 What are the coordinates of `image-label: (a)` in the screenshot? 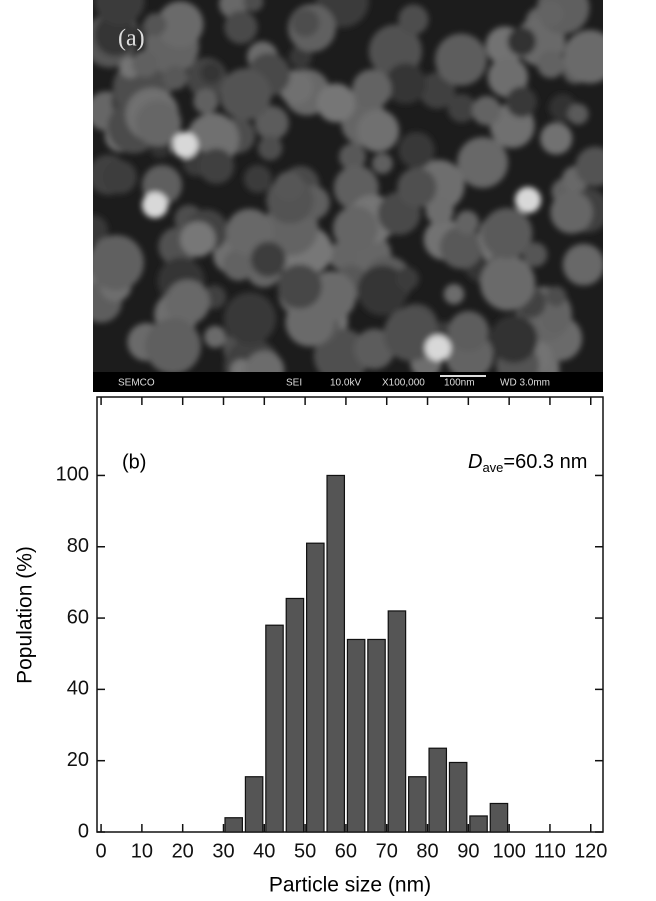 It's located at (131, 39).